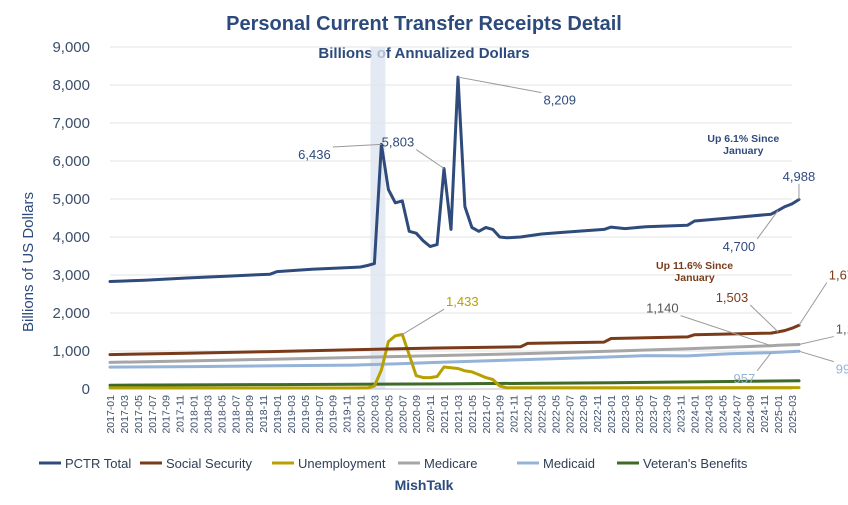 The height and width of the screenshot is (505, 848). I want to click on y-tick-label: 7,000, so click(71, 123).